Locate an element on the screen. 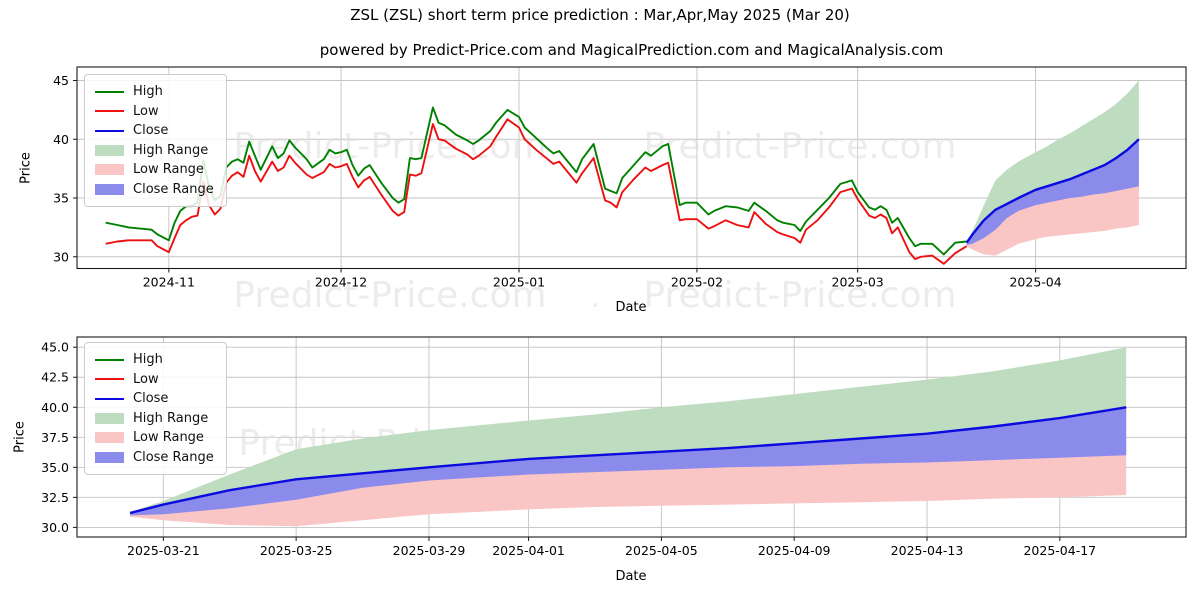 The width and height of the screenshot is (1200, 600). x-tick-label: 2025-03-21 is located at coordinates (163, 550).